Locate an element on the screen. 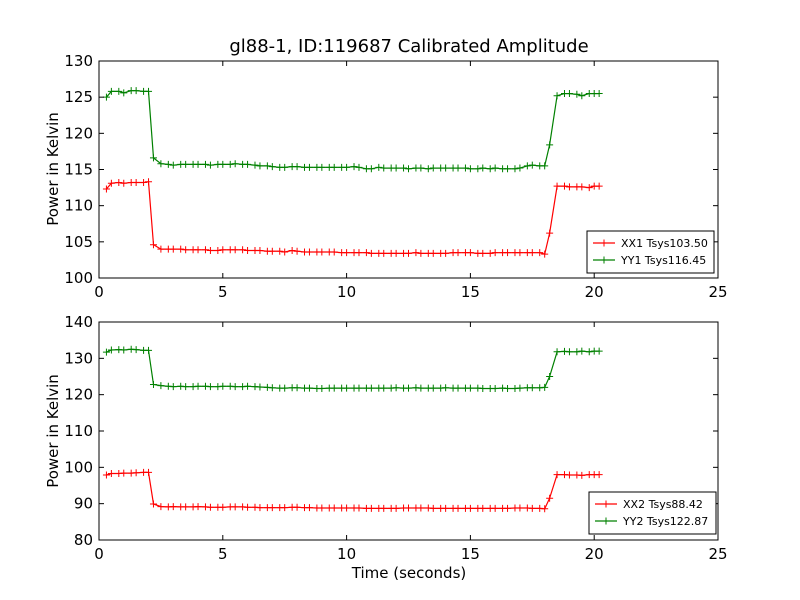  x-tick-label: 15 is located at coordinates (470, 292).